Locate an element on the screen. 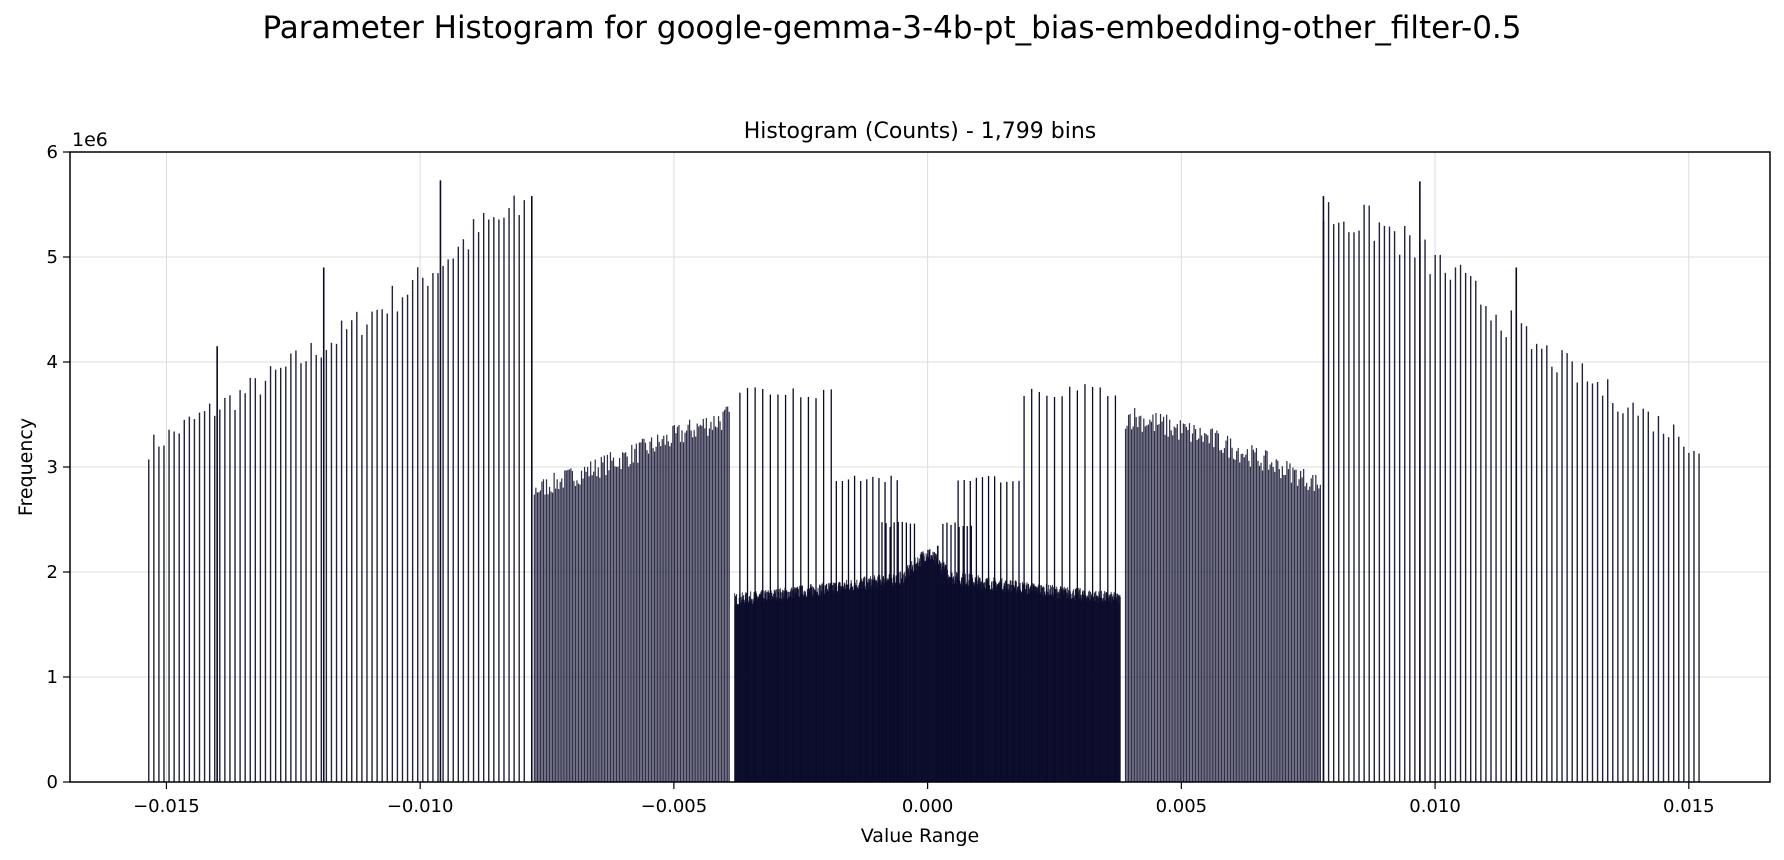 This screenshot has width=1784, height=860. x-tick-label: −0.015 is located at coordinates (166, 806).